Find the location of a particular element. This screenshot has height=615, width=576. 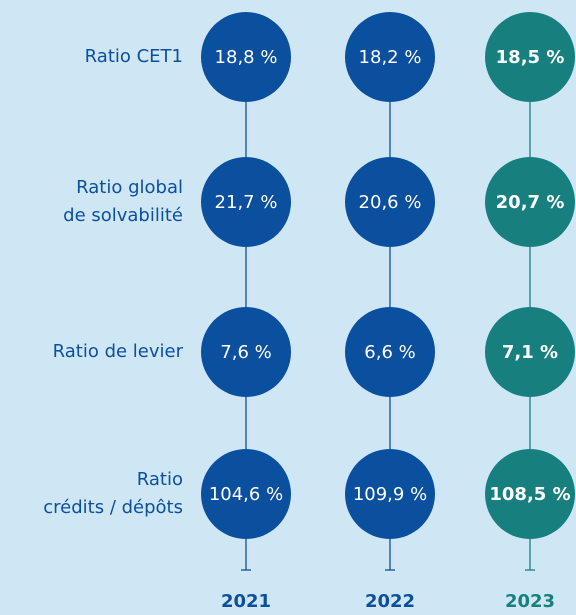

row-label: Ratio de levier is located at coordinates (118, 351).